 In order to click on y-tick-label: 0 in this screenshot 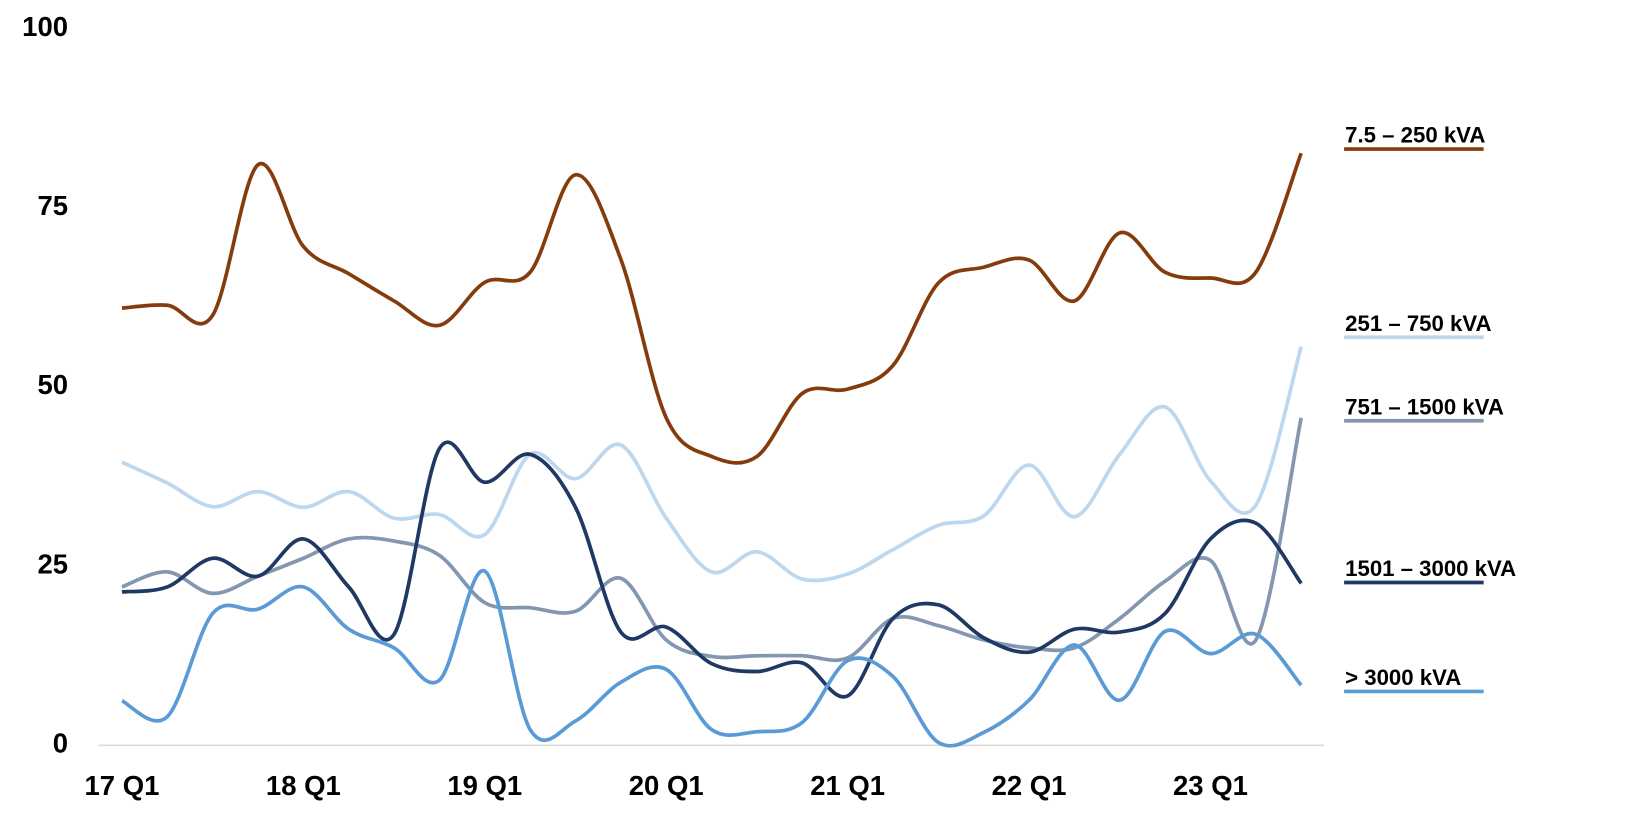, I will do `click(60, 743)`.